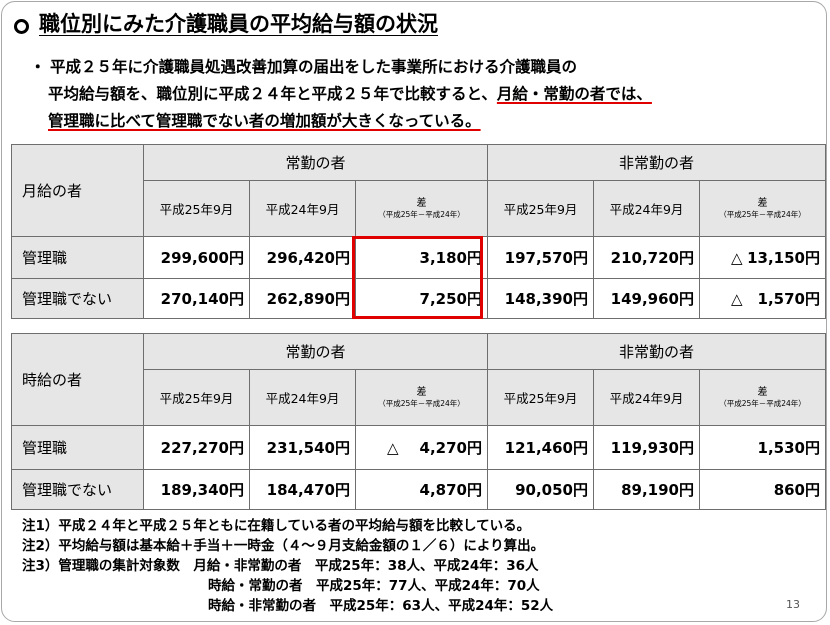 The width and height of the screenshot is (830, 625). Describe the element at coordinates (788, 299) in the screenshot. I see `cell-value: 1,570円` at that location.